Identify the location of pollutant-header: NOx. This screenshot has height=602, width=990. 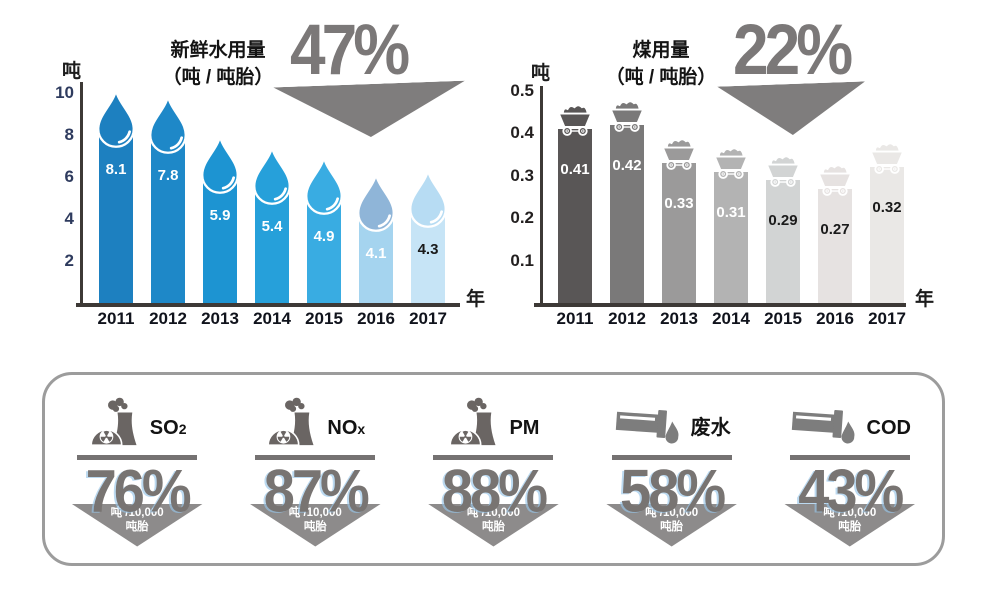
(315, 419).